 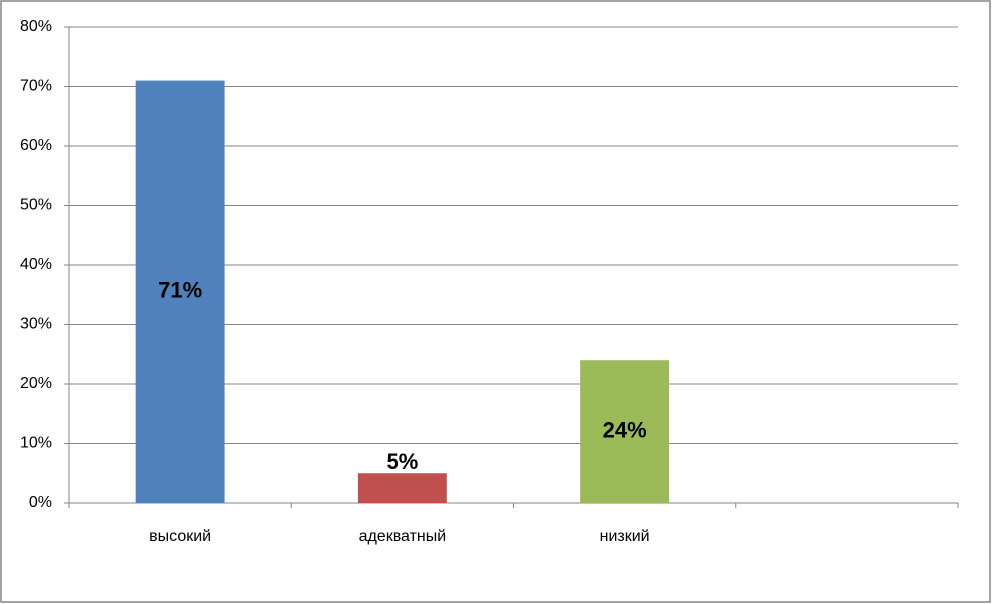 What do you see at coordinates (36, 443) in the screenshot?
I see `y-tick-label: 10%` at bounding box center [36, 443].